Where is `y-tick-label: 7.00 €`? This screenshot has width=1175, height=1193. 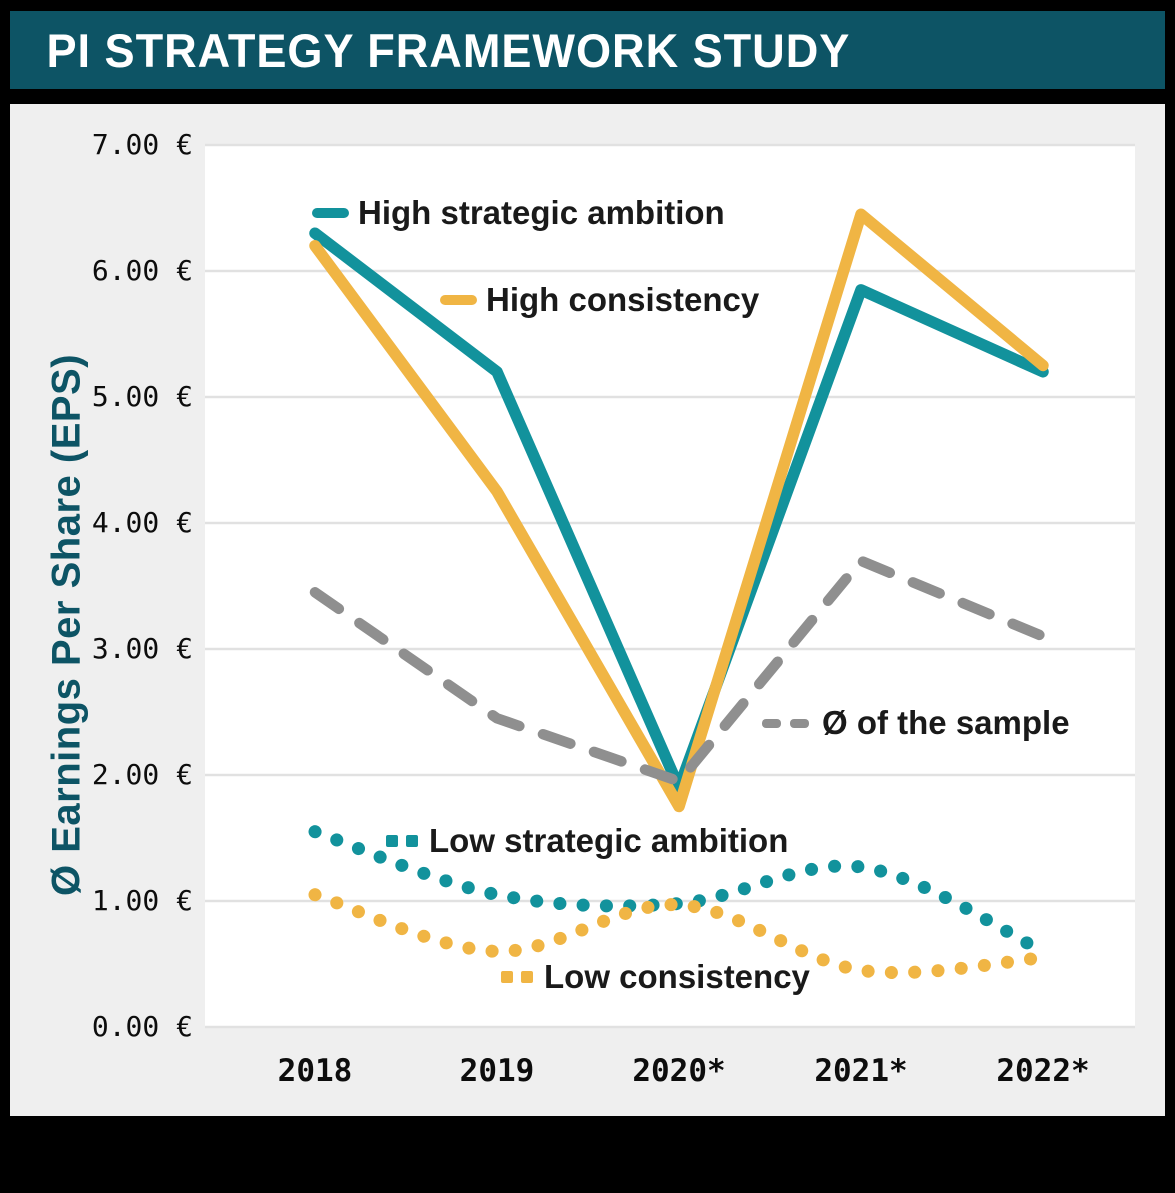 y-tick-label: 7.00 € is located at coordinates (142, 144).